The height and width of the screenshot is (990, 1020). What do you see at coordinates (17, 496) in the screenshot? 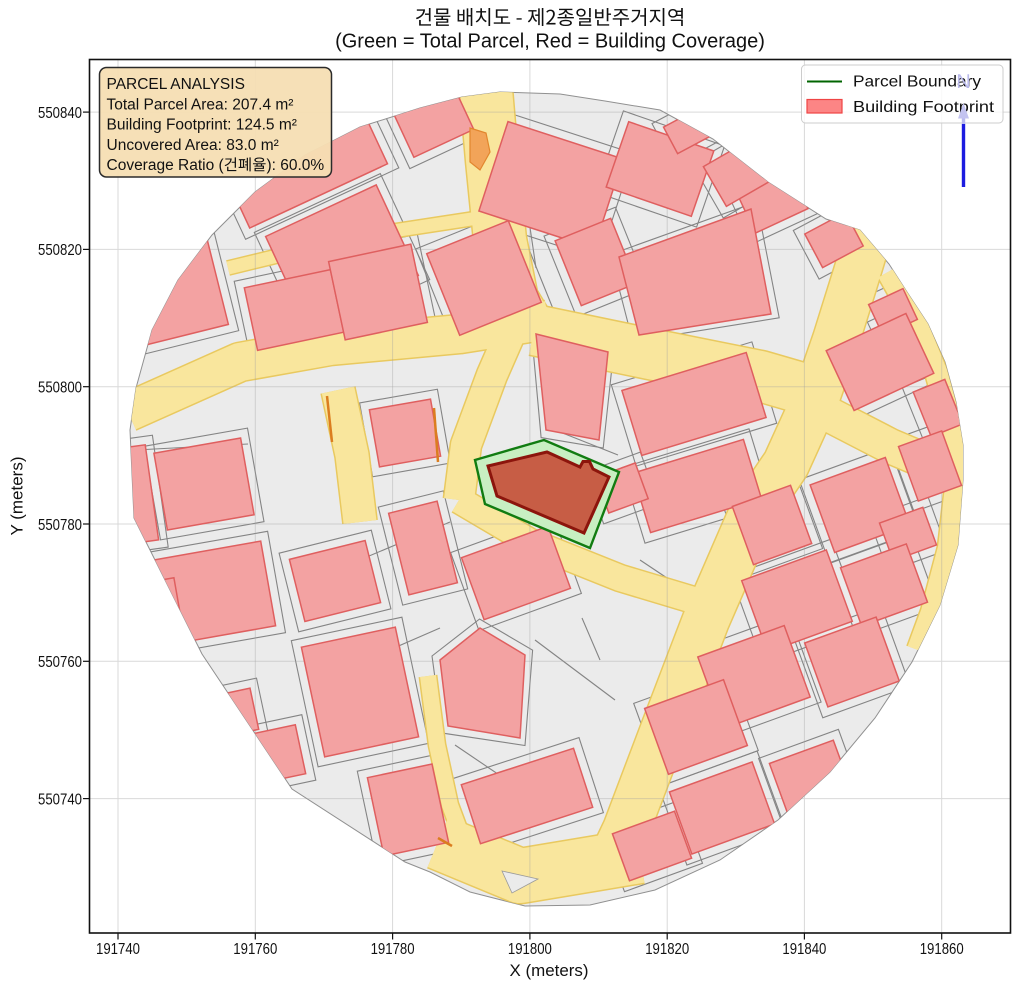
I see `svg-text: Y (meters)` at bounding box center [17, 496].